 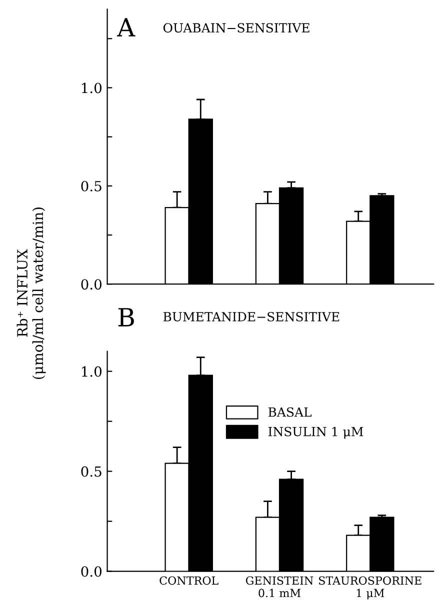 I want to click on chart-title: B, so click(x=126, y=317).